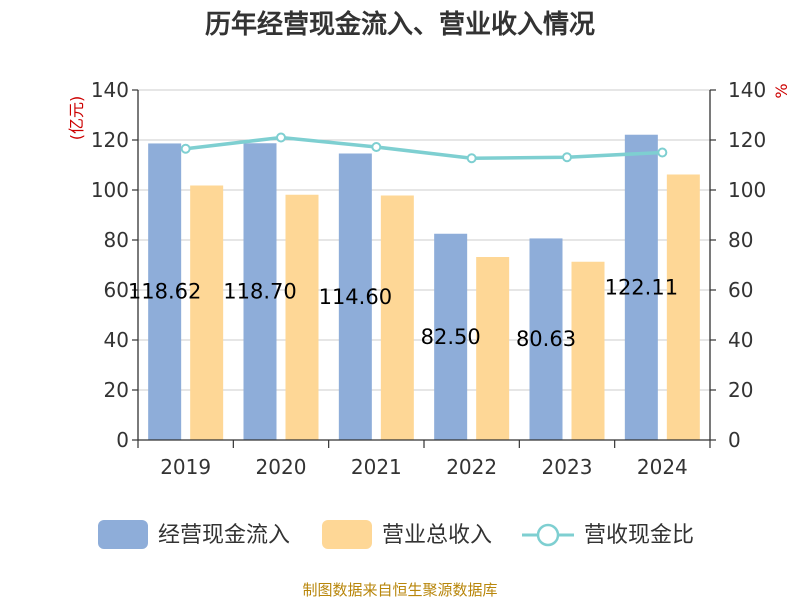 The width and height of the screenshot is (800, 600). What do you see at coordinates (781, 90) in the screenshot?
I see `right-axis-unit: %` at bounding box center [781, 90].